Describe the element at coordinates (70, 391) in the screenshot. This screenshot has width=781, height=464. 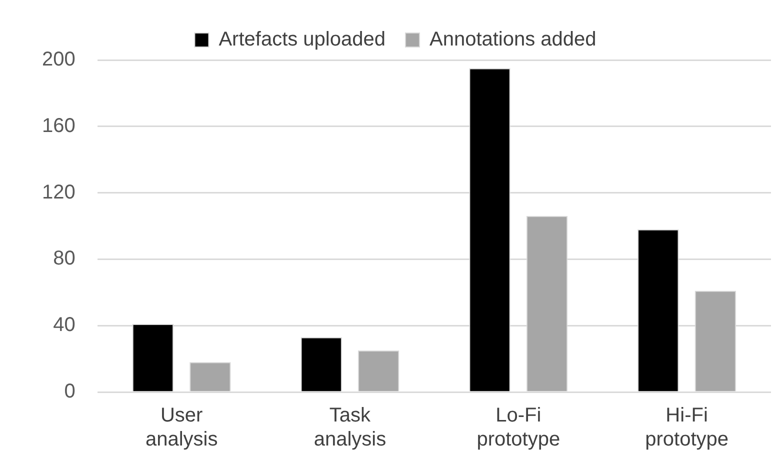
I see `y-tick-label: 0` at that location.